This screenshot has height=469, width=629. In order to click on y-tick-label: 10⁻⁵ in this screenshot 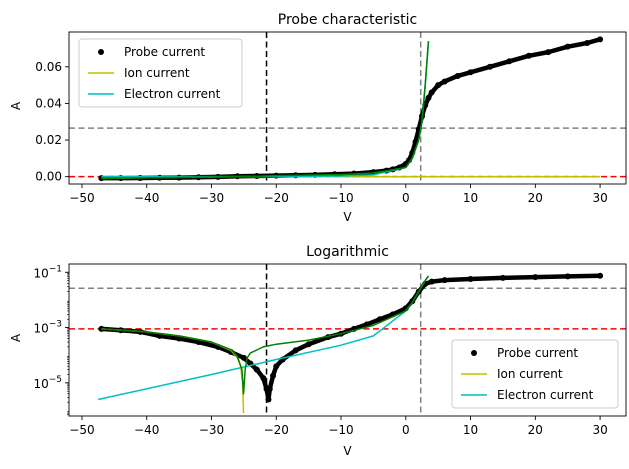, I will do `click(47, 383)`.